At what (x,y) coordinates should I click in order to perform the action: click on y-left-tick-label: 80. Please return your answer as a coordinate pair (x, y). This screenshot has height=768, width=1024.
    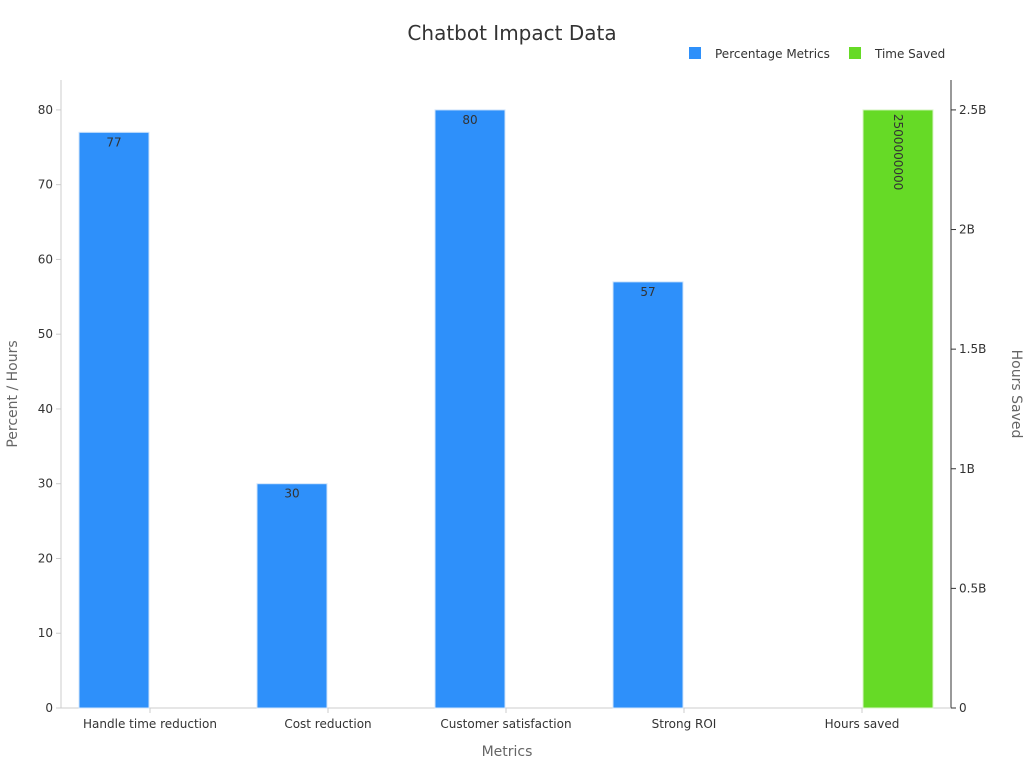
    Looking at the image, I should click on (45, 110).